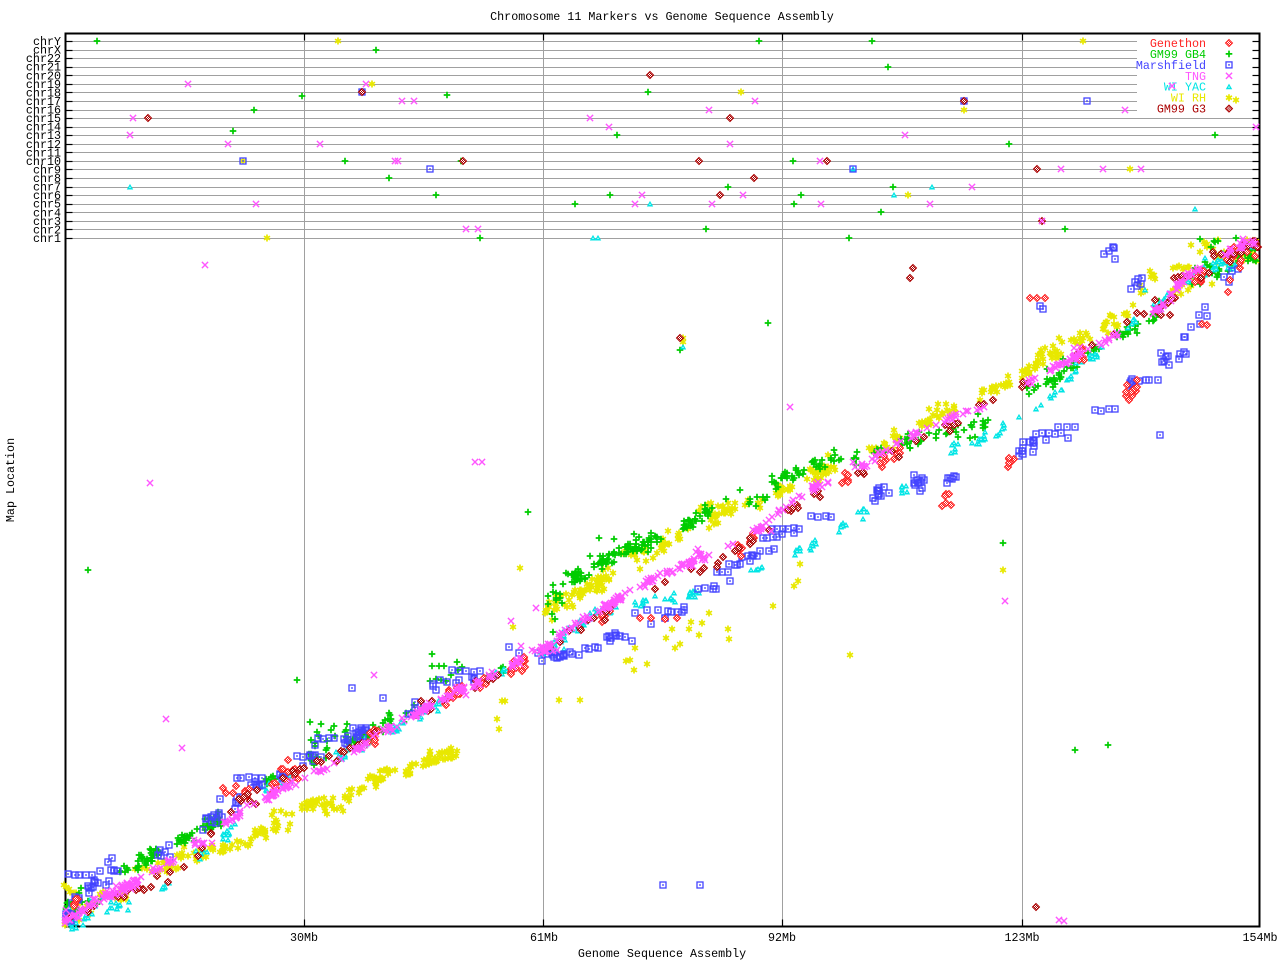  What do you see at coordinates (11, 480) in the screenshot?
I see `svg-text: Map Location` at bounding box center [11, 480].